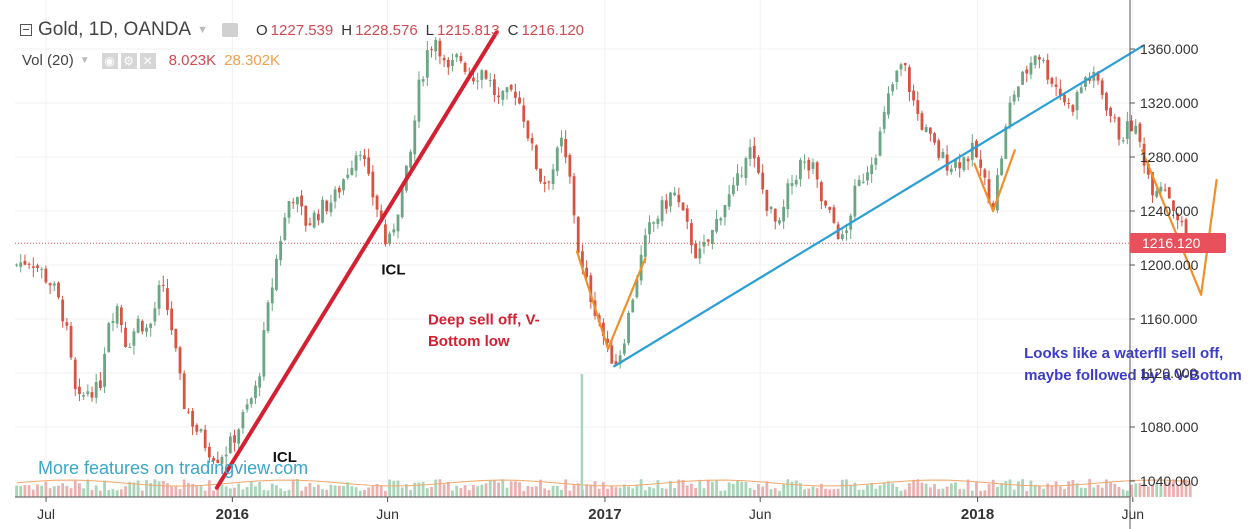 The width and height of the screenshot is (1260, 529). Describe the element at coordinates (347, 30) in the screenshot. I see `high-label: H` at that location.